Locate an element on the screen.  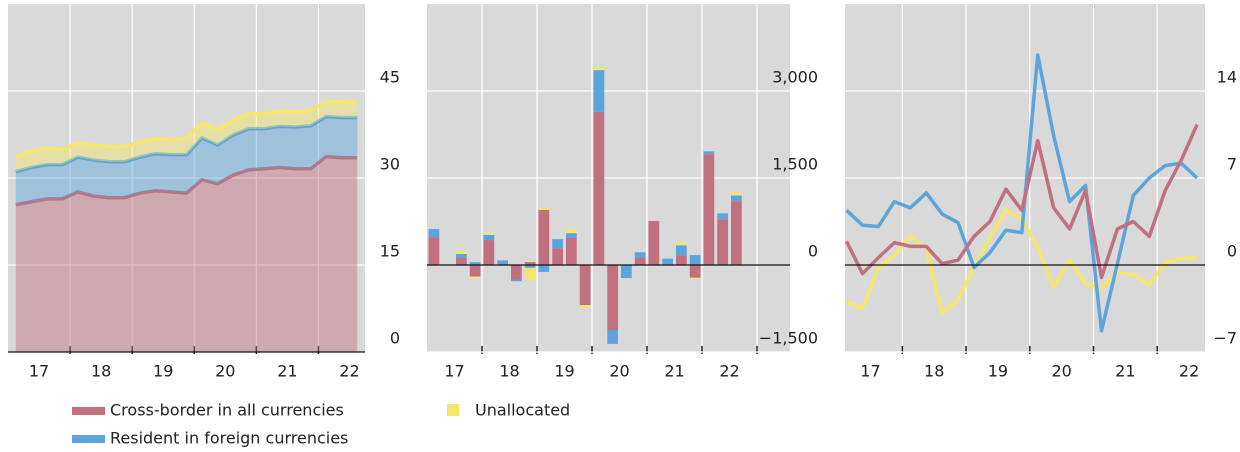
legend-label: Cross-border in all currencies is located at coordinates (227, 410).